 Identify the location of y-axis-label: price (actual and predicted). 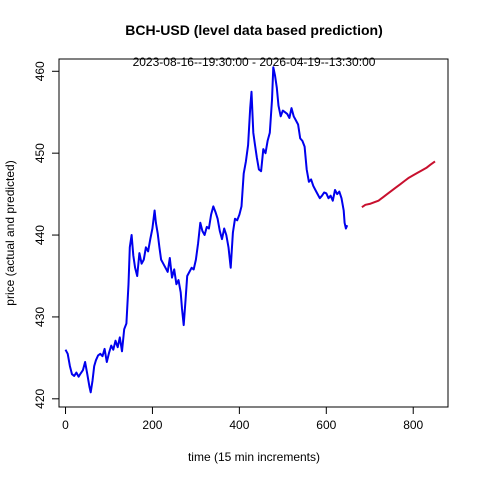
(10, 232).